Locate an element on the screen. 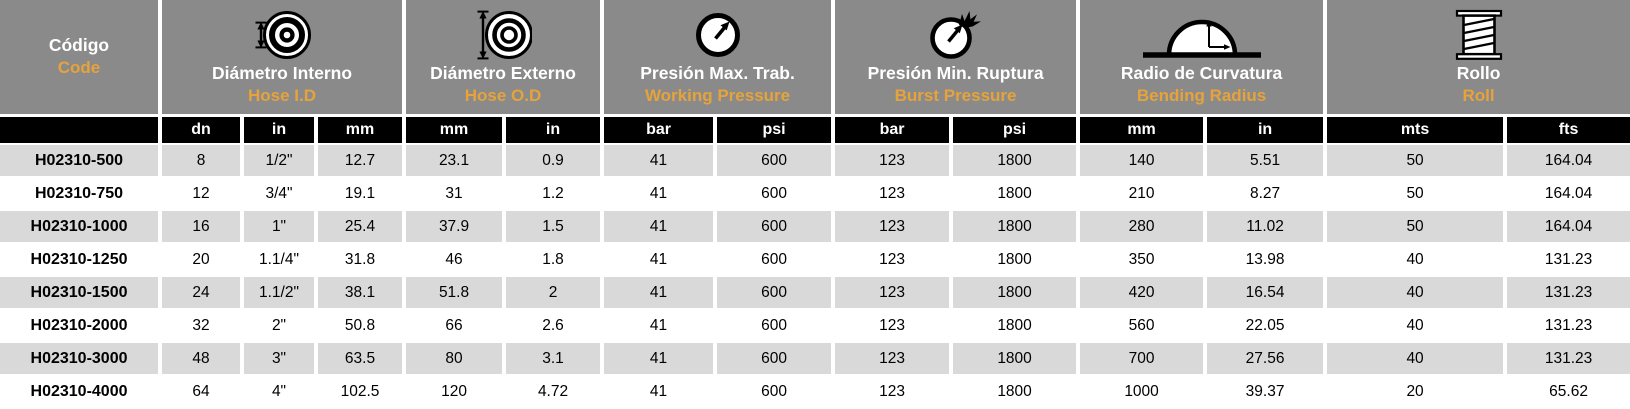 The height and width of the screenshot is (409, 1630). product-code: H02310-750 is located at coordinates (81, 194).